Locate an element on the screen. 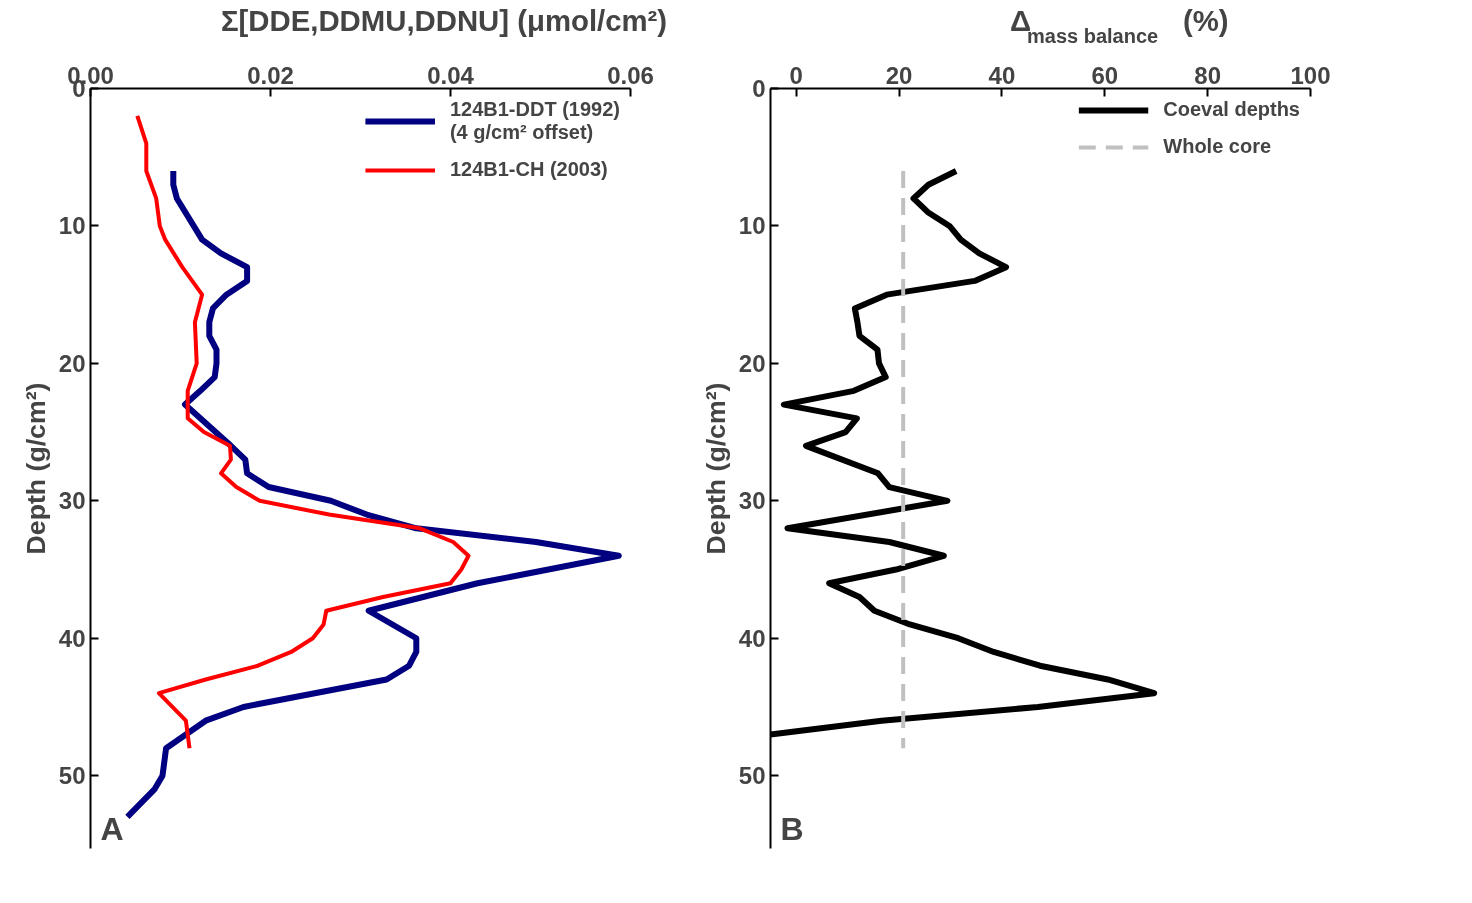 This screenshot has height=903, width=1472. x-tick-label: 0.06 is located at coordinates (630, 75).